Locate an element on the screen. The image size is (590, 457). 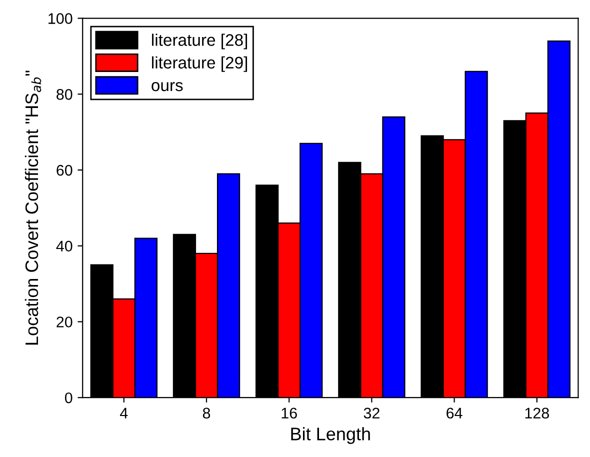
x-tick-label: 128 is located at coordinates (537, 413).